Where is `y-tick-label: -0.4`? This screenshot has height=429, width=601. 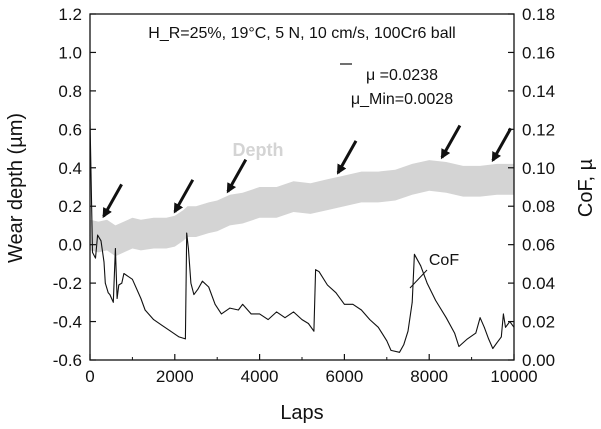 y-tick-label: -0.4 is located at coordinates (67, 322).